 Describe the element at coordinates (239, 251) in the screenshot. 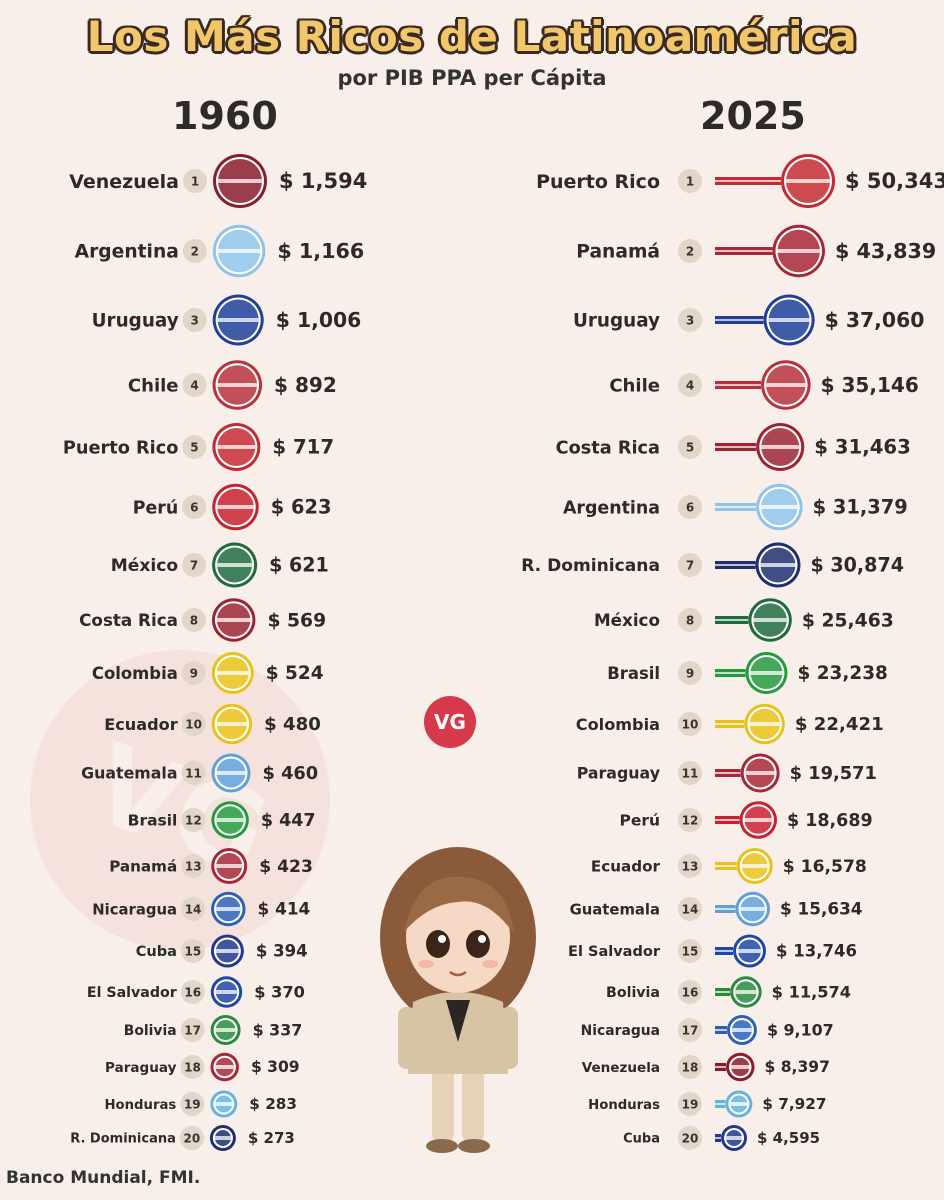

I see `row1960-2-flag-stripe` at that location.